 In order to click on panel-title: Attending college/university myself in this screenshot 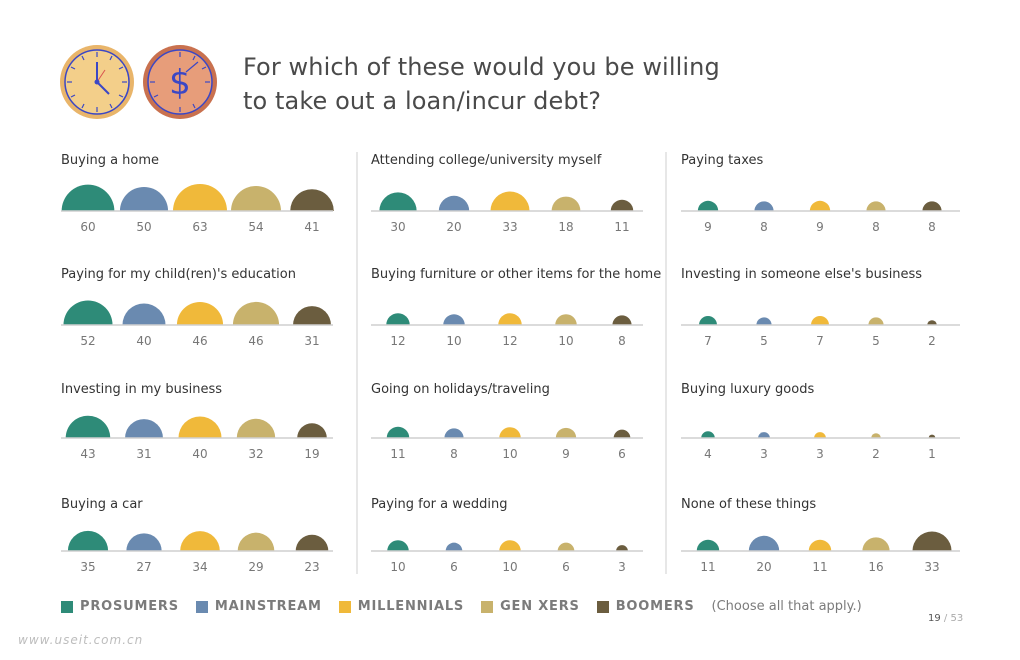, I will do `click(486, 160)`.